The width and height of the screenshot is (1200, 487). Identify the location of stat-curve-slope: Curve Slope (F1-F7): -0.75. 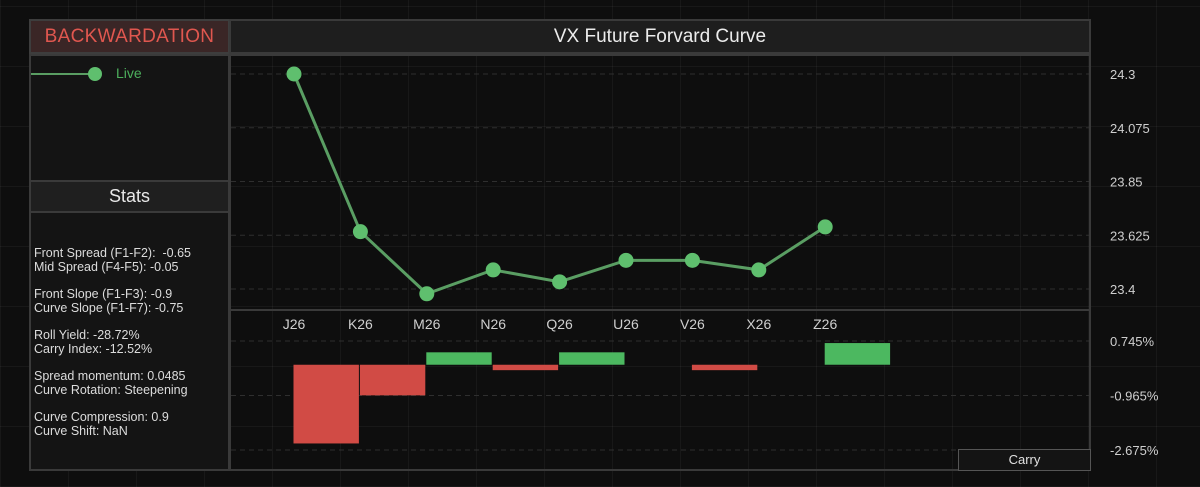
(109, 308).